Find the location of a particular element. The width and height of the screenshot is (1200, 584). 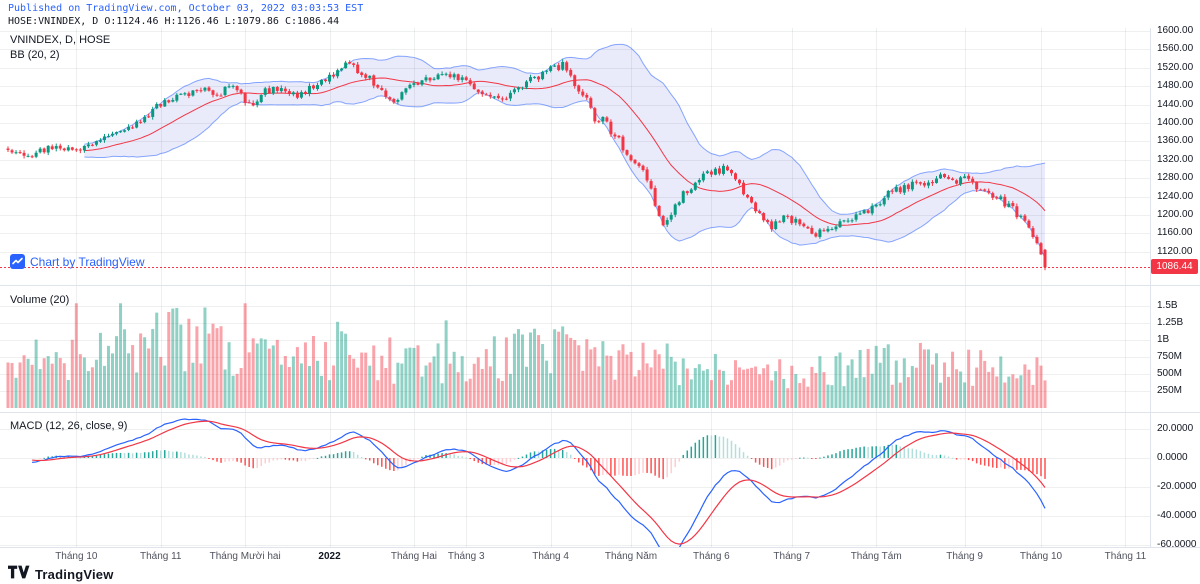

price-pane-legend: VNINDEX, D, HOSE BB (20, 2) is located at coordinates (60, 47).